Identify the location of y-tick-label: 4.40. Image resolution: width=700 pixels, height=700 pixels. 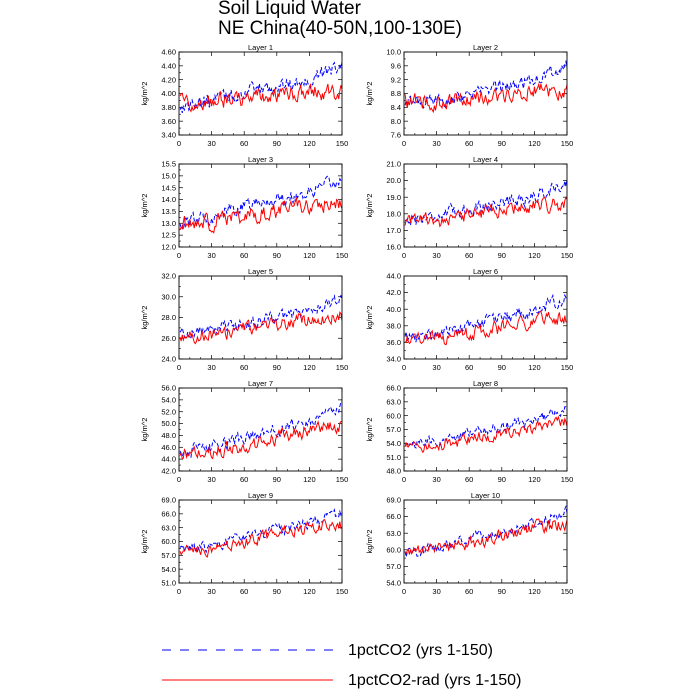
(168, 65).